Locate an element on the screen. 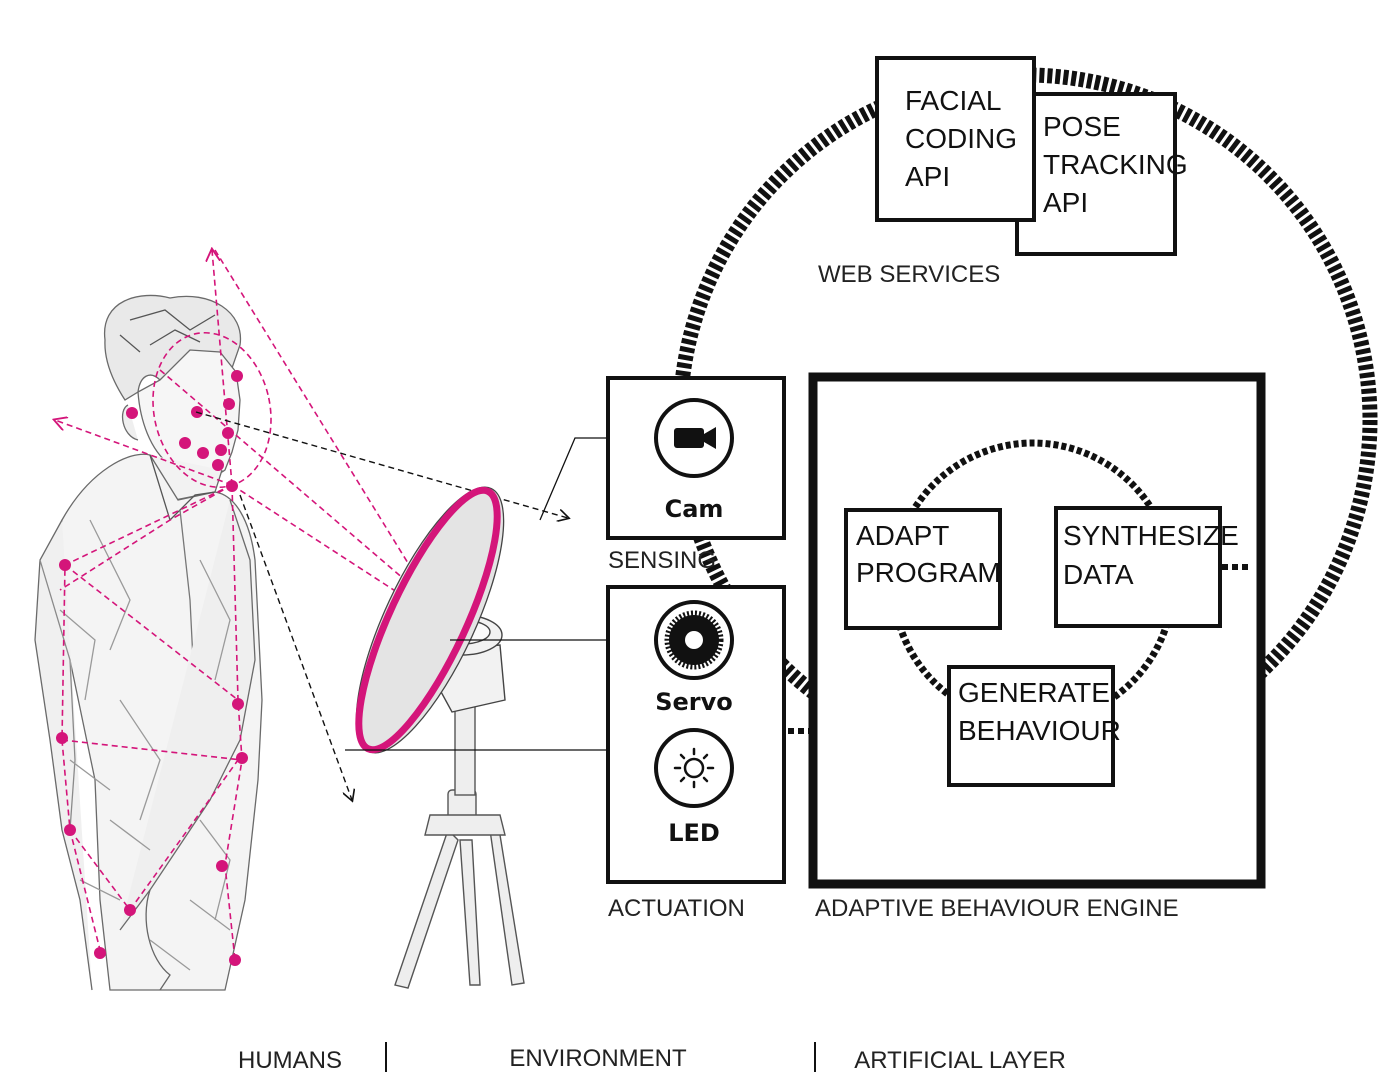 Image resolution: width=1400 pixels, height=1091 pixels. facial-api-line-2: CODING is located at coordinates (961, 138).